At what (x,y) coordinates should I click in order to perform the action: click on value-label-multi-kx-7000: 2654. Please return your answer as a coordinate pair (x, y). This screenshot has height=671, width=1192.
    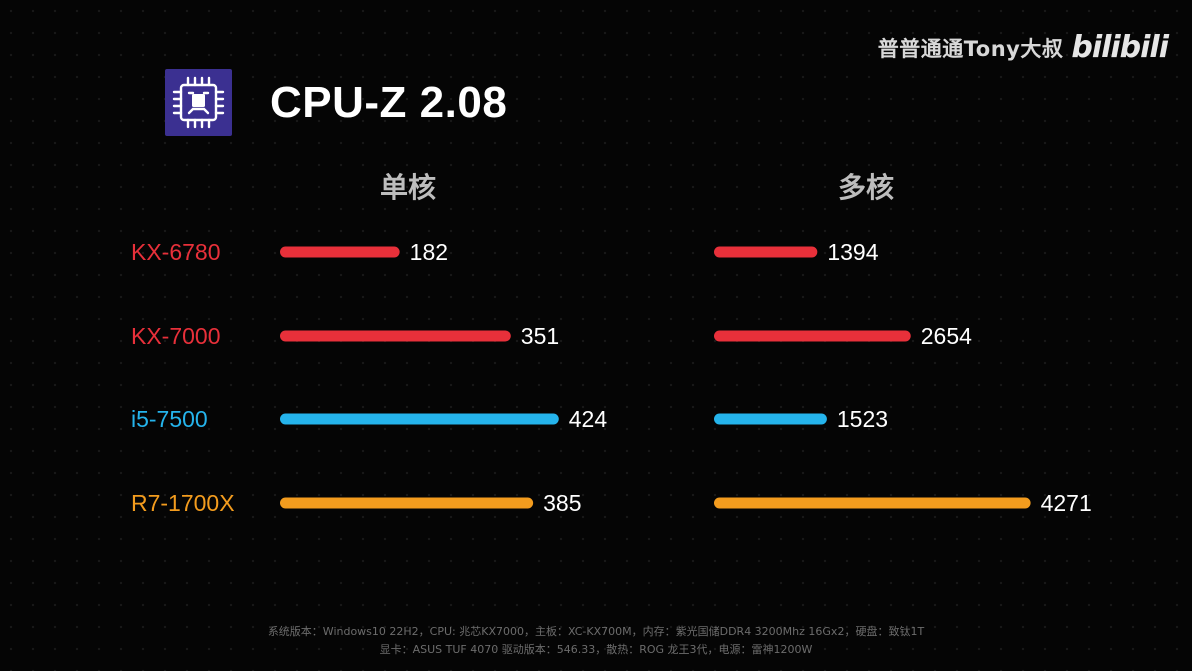
    Looking at the image, I should click on (946, 336).